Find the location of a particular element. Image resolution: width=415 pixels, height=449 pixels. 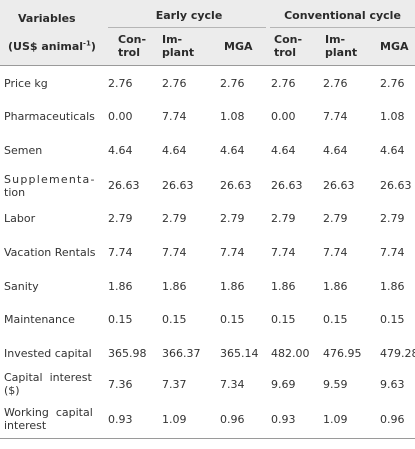

row-label: Capital interest ($) is located at coordinates (51, 384).